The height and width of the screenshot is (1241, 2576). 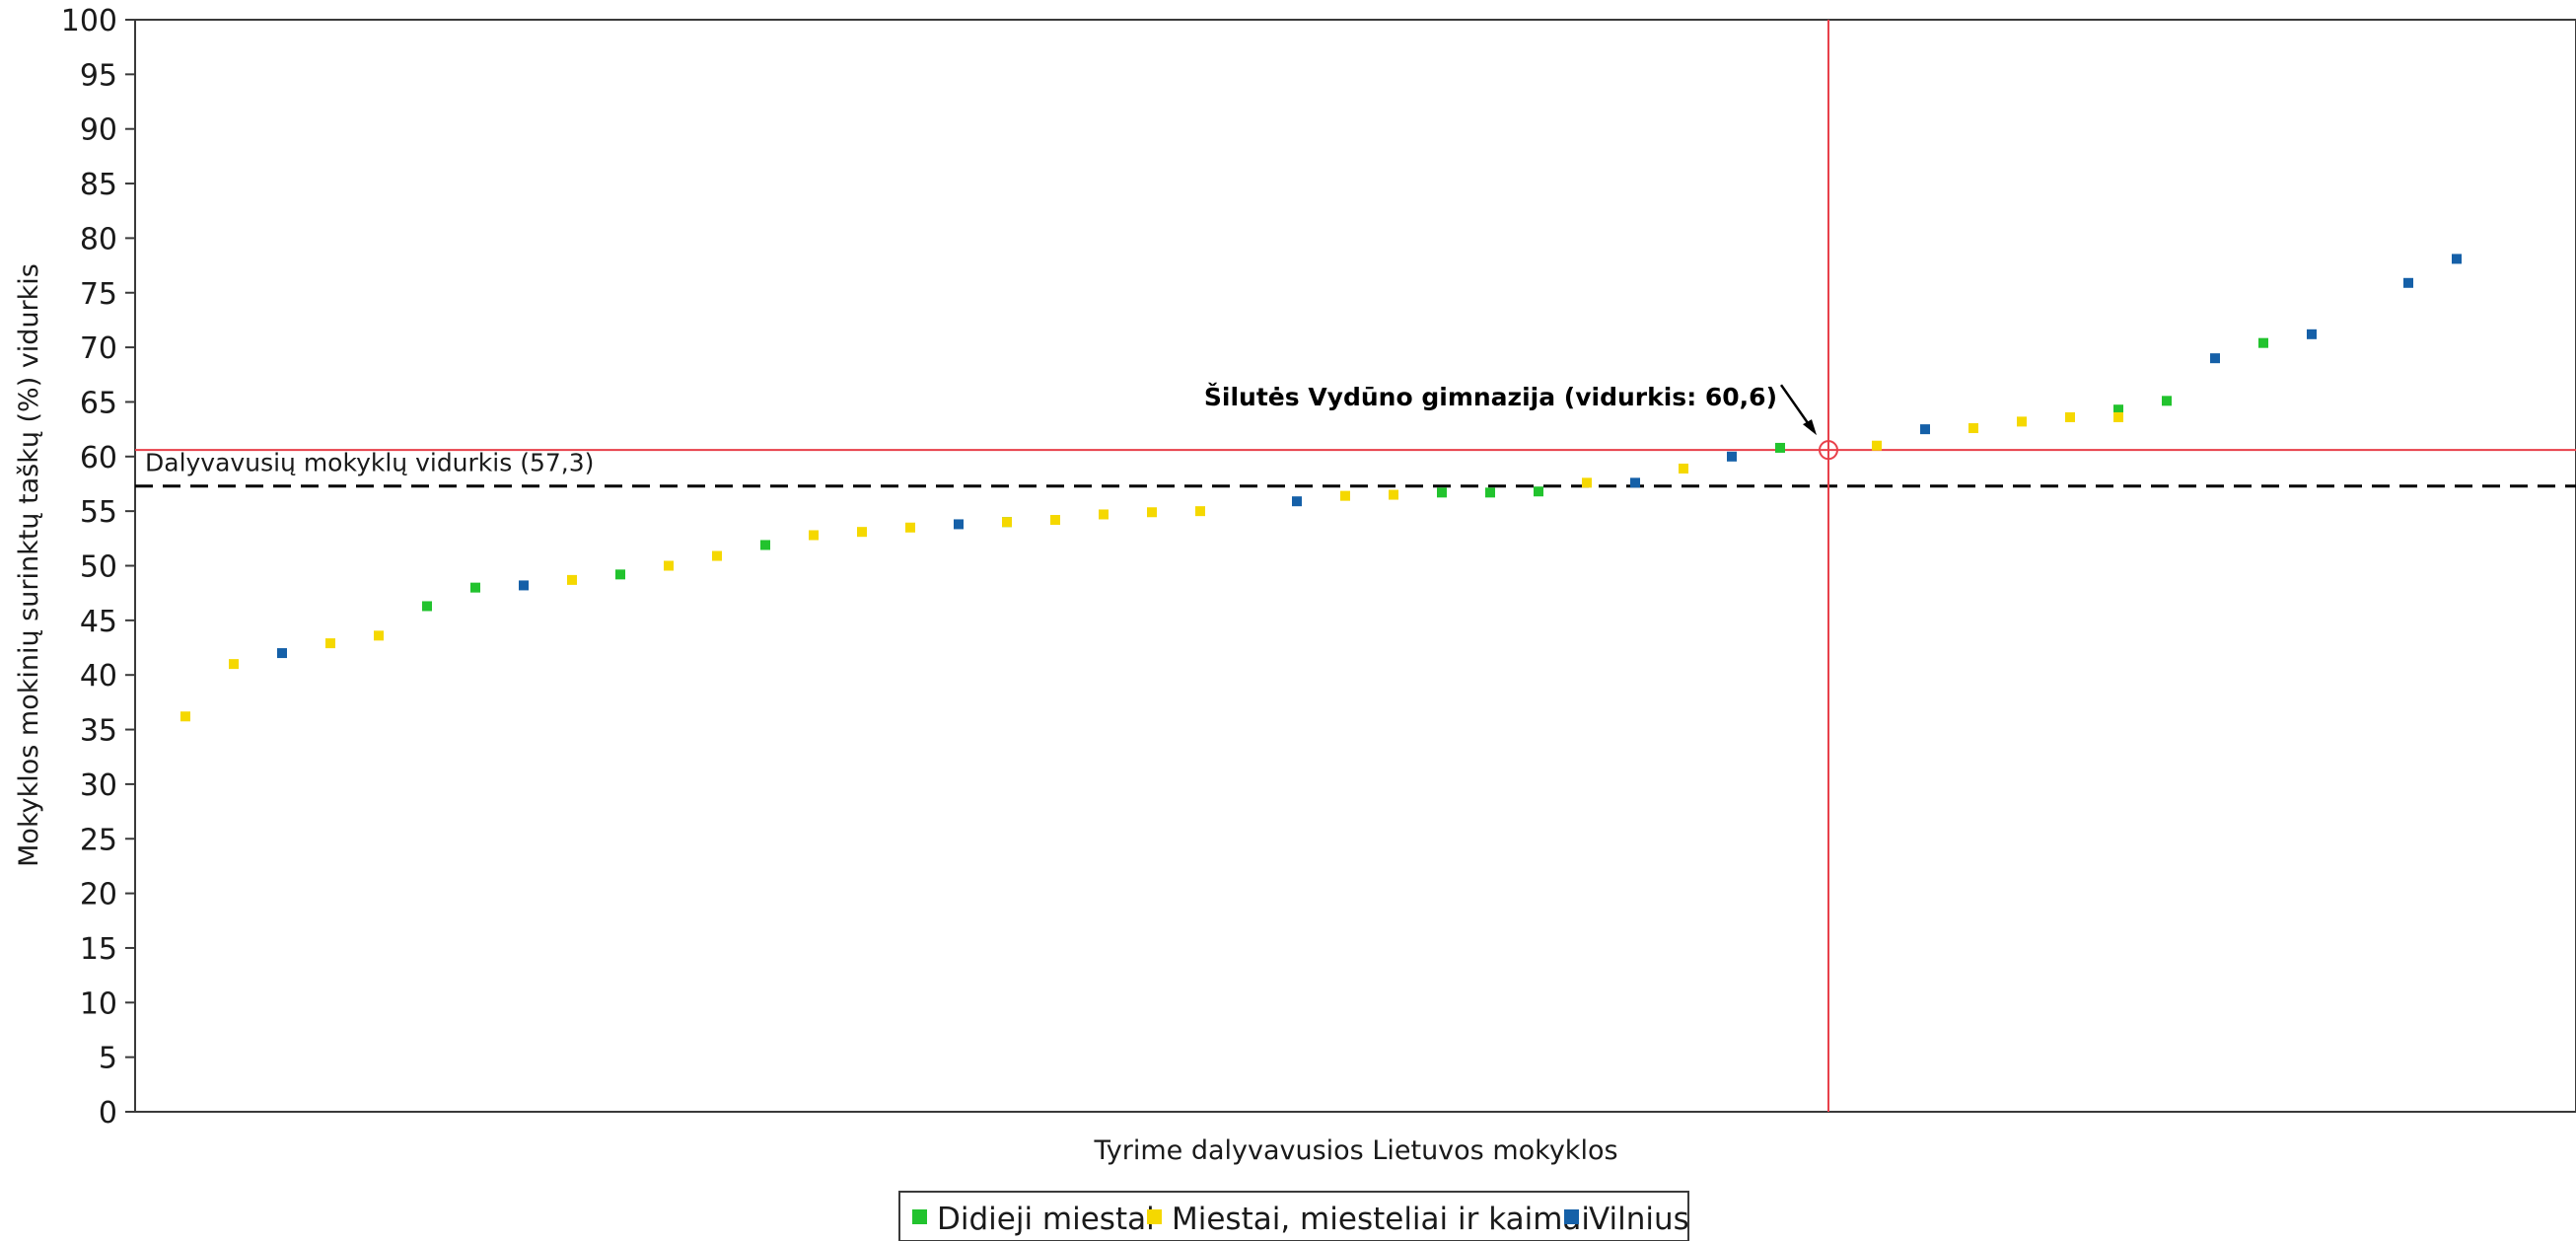 What do you see at coordinates (99, 458) in the screenshot?
I see `y-tick-label: 60` at bounding box center [99, 458].